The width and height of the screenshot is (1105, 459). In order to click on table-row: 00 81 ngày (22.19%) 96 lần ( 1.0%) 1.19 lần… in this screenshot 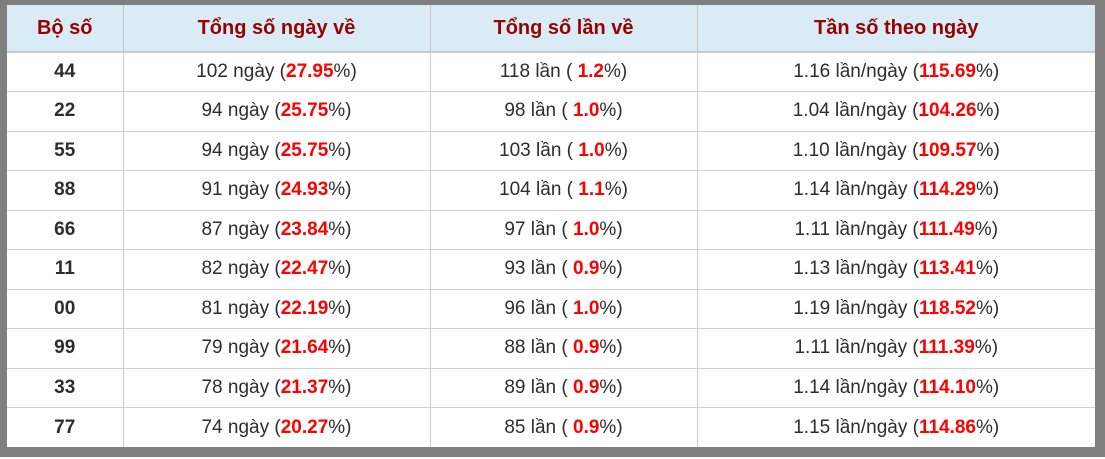, I will do `click(551, 309)`.